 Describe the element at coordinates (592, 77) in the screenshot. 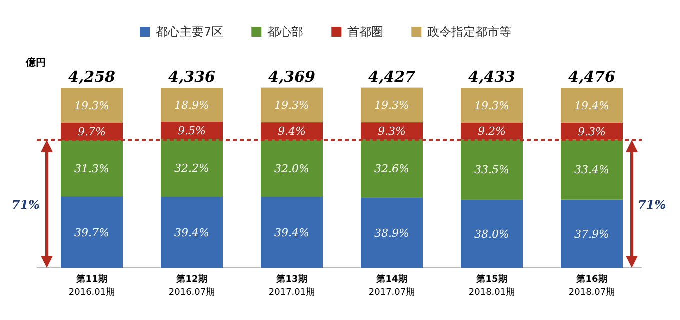

I see `annotation: 4,476` at that location.